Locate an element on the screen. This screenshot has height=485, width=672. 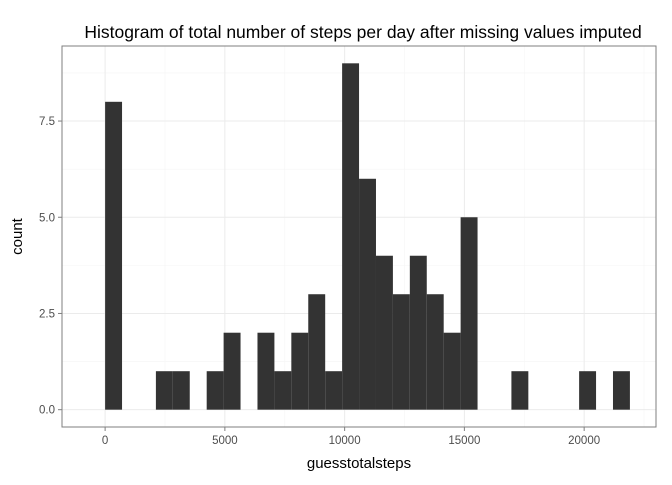
y-tick-label: 0.0 is located at coordinates (47, 411).